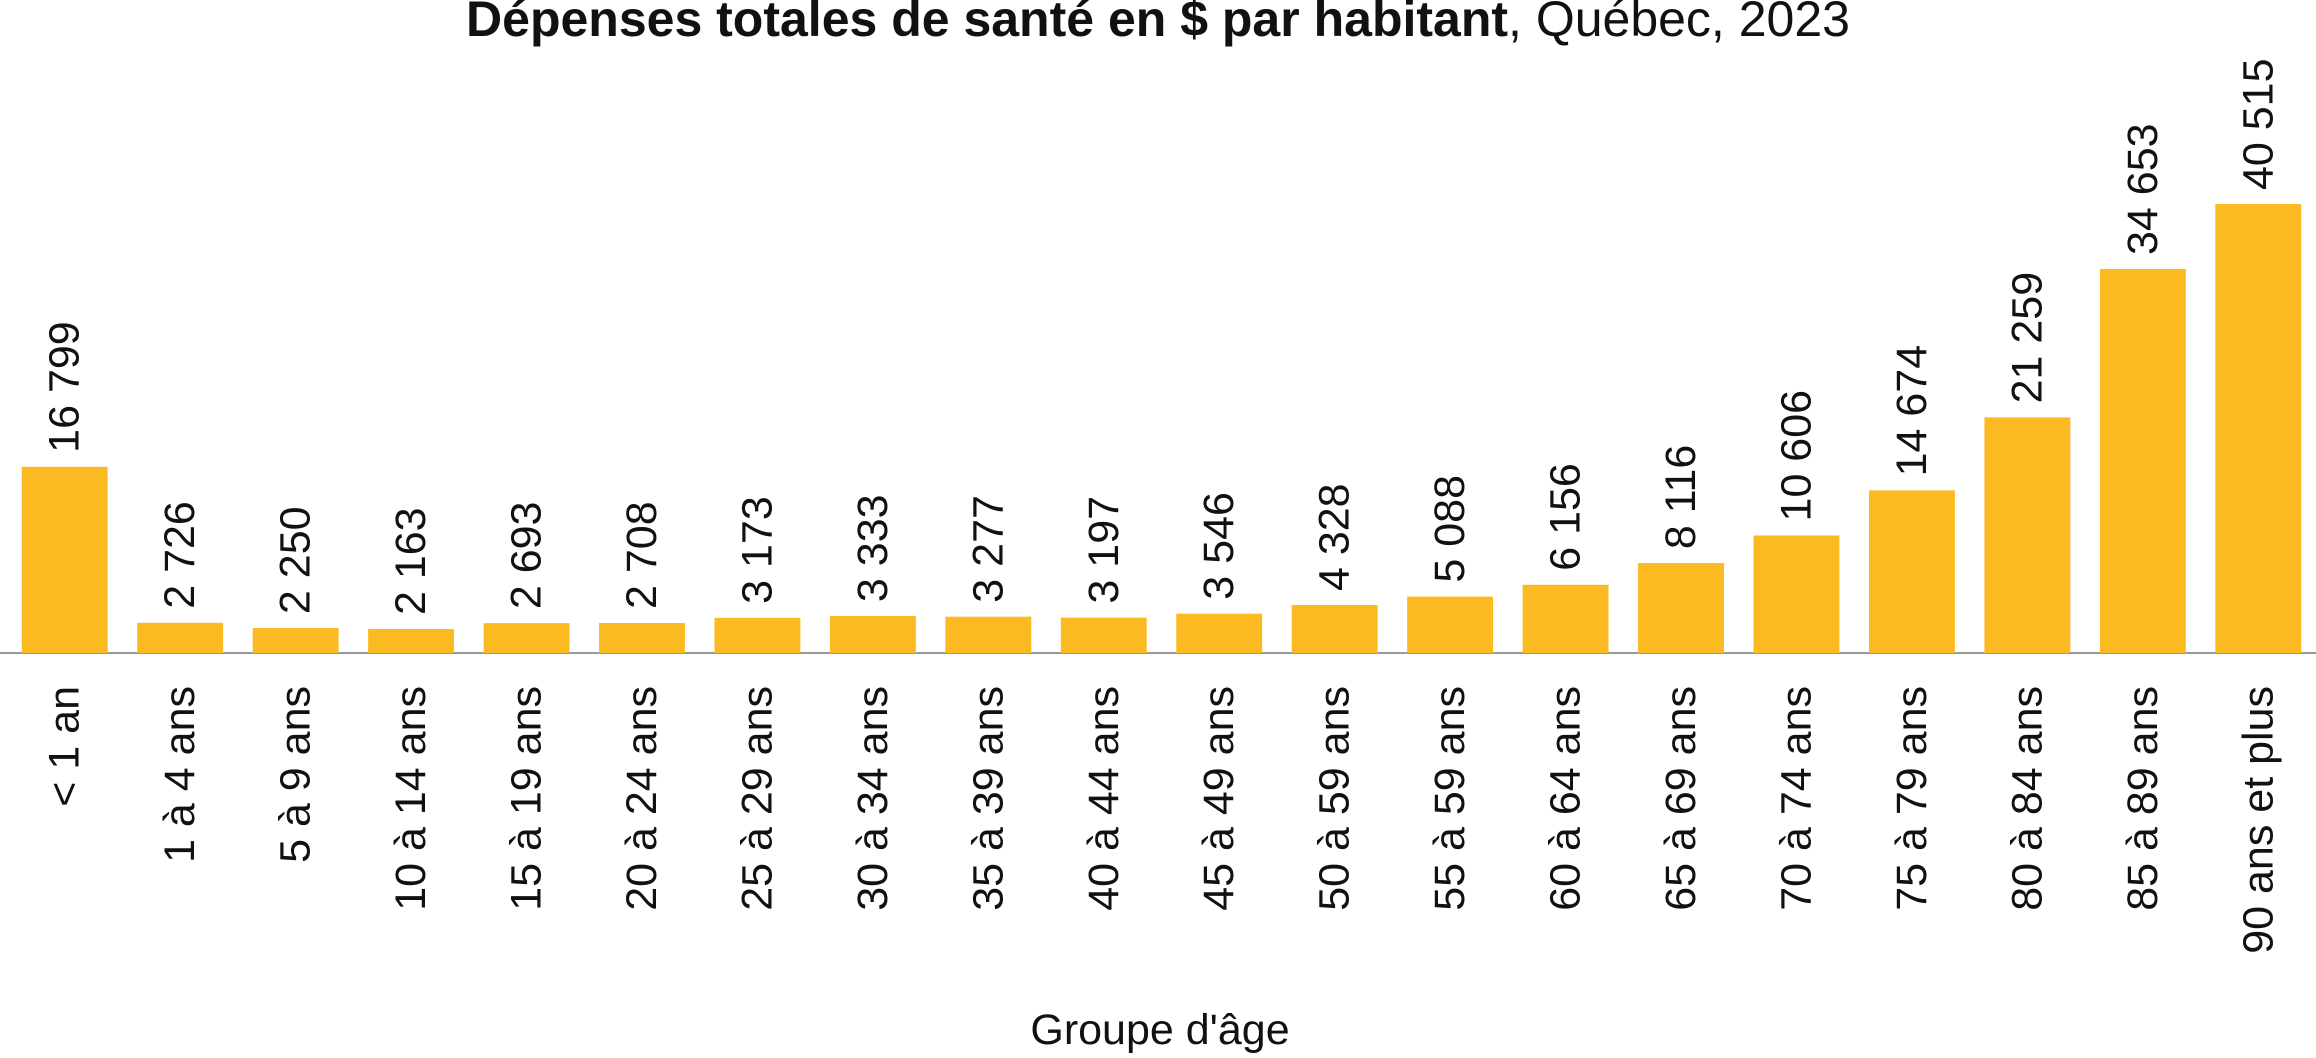  Describe the element at coordinates (1796, 456) in the screenshot. I see `data-label: 10 606` at that location.